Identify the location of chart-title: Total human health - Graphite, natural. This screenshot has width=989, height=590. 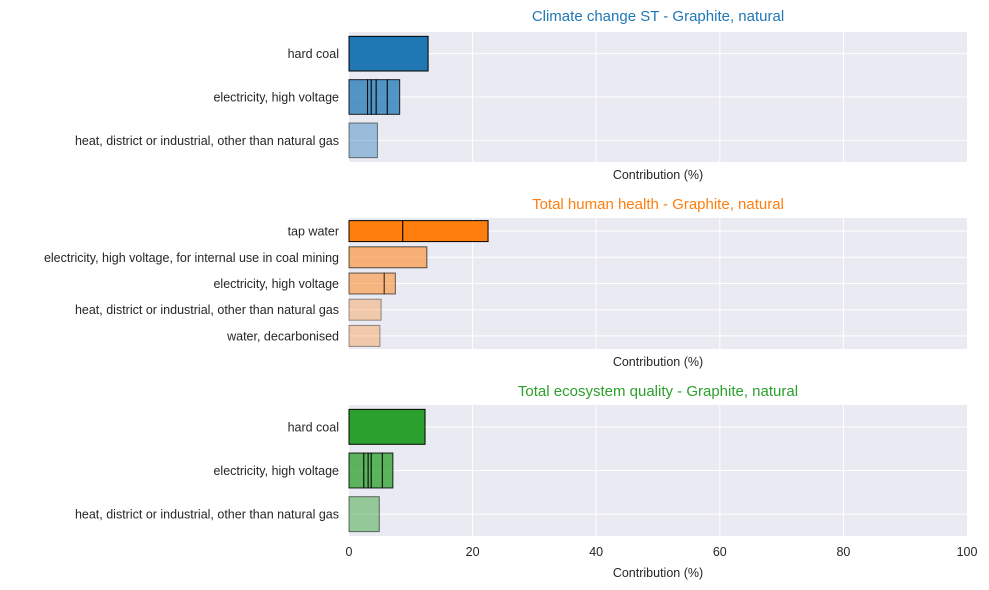
(658, 204).